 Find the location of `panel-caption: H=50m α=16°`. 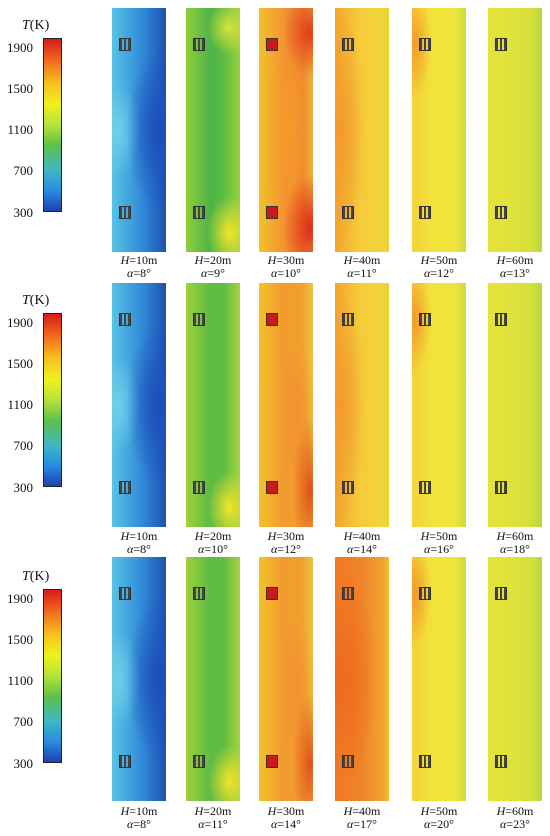

panel-caption: H=50m α=16° is located at coordinates (439, 542).